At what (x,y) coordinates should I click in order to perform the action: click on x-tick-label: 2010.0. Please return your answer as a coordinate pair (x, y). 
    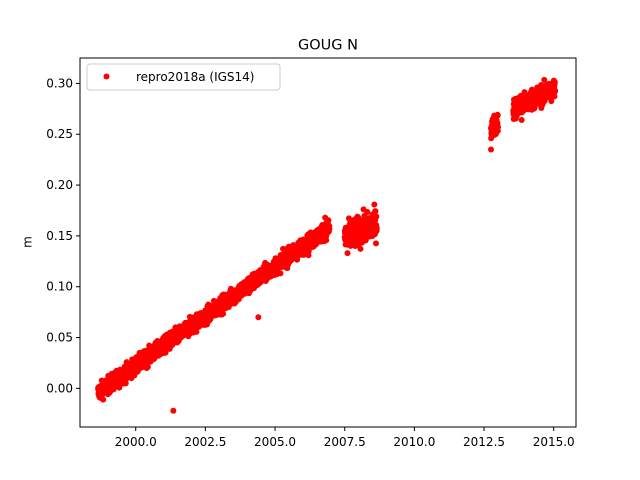
    Looking at the image, I should click on (414, 442).